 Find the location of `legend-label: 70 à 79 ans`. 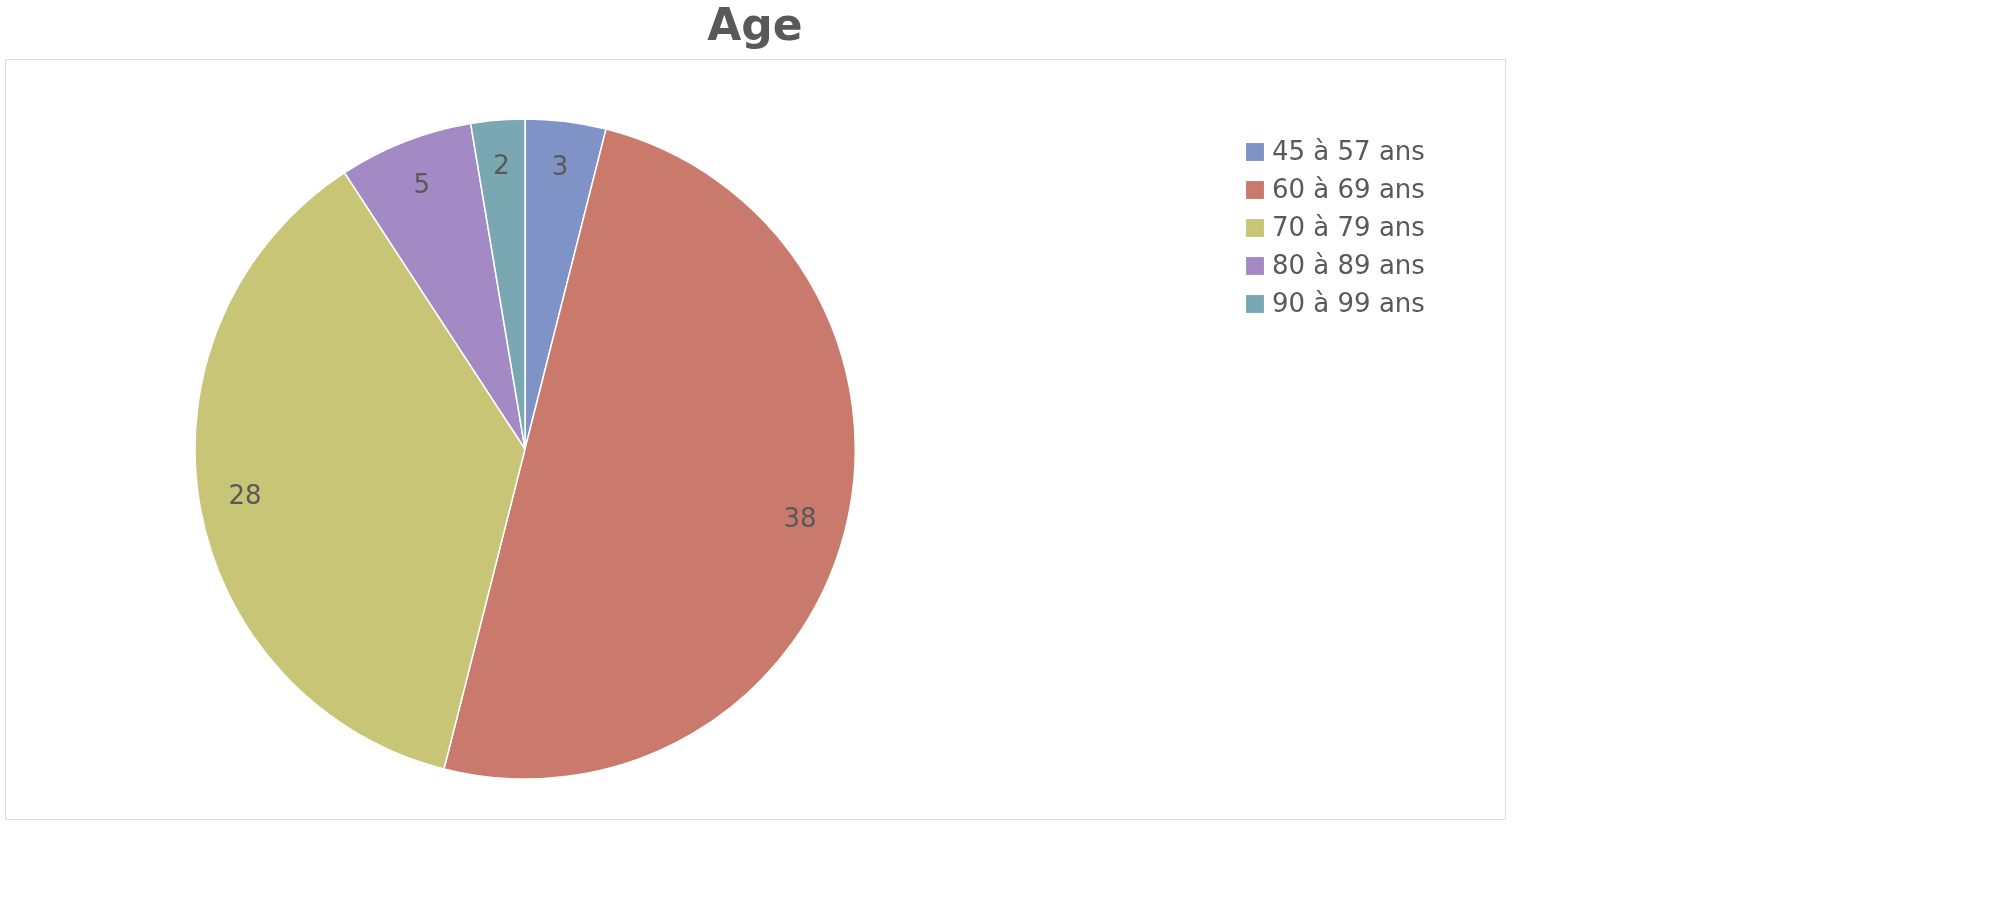

legend-label: 70 à 79 ans is located at coordinates (1348, 227).